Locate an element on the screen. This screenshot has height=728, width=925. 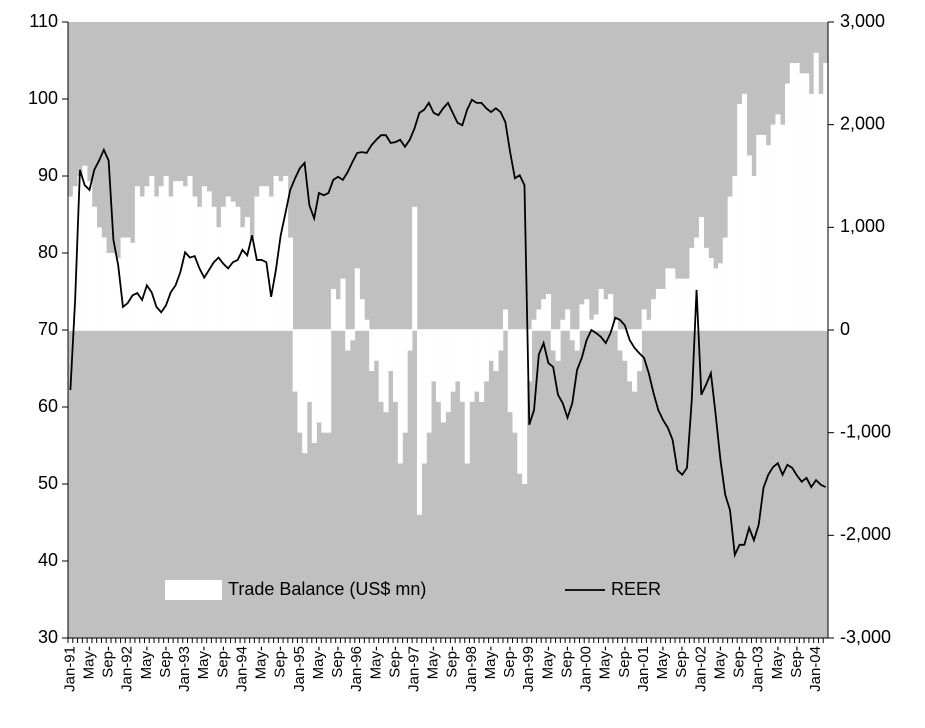
x-tick-label: Jan-92 is located at coordinates (127, 669).